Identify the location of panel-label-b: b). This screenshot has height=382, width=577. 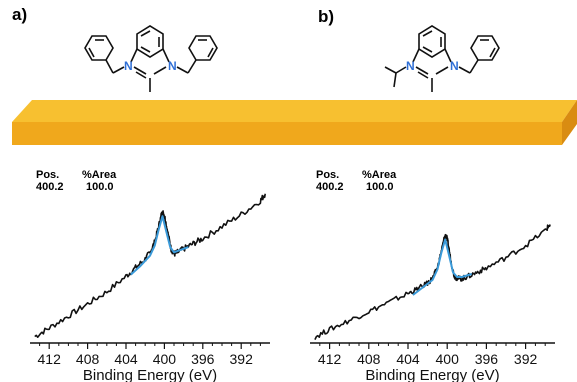
(326, 16).